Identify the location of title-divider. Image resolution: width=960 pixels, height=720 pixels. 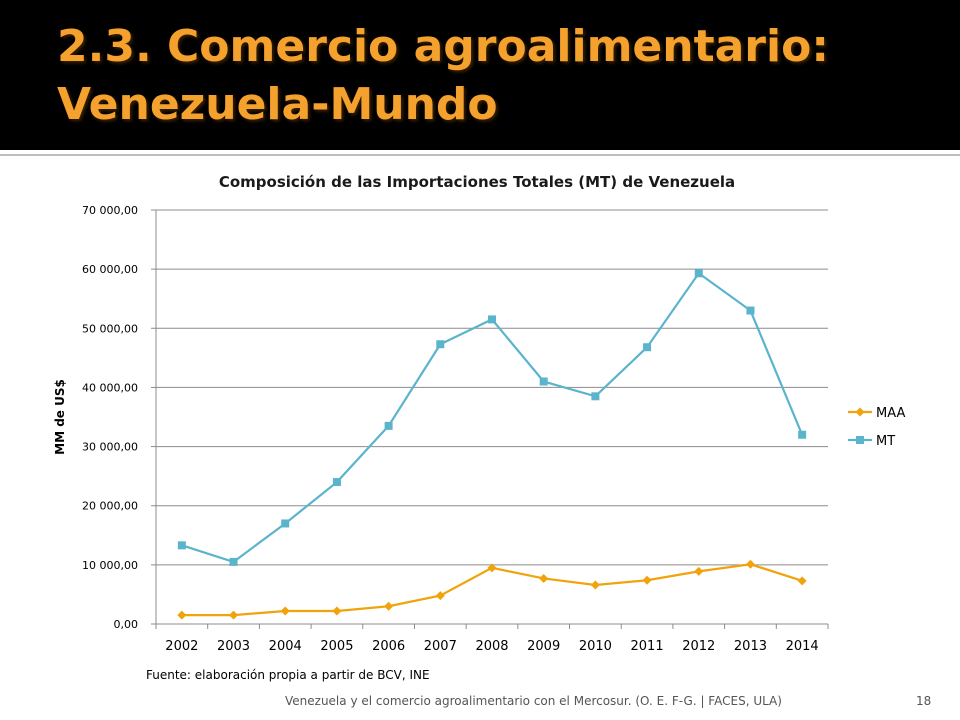
(480, 155).